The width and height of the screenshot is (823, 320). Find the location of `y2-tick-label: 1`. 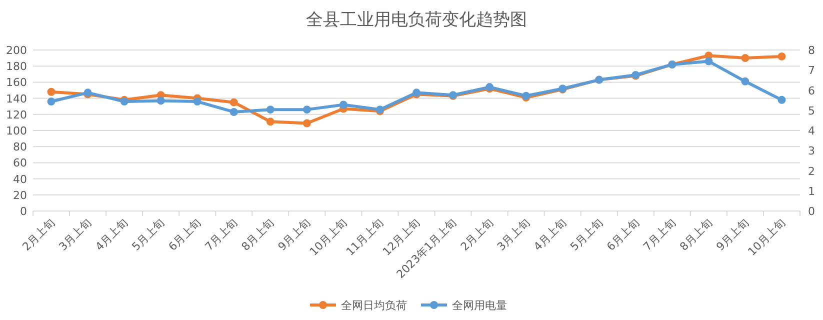

y2-tick-label: 1 is located at coordinates (811, 191).